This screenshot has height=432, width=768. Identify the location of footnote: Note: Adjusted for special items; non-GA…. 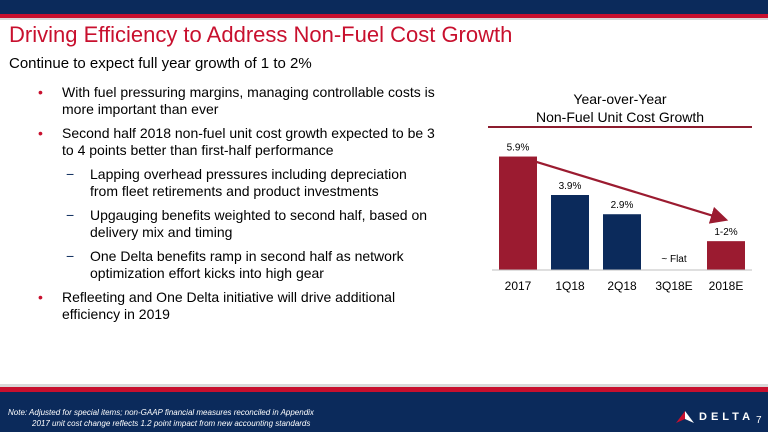
(161, 418).